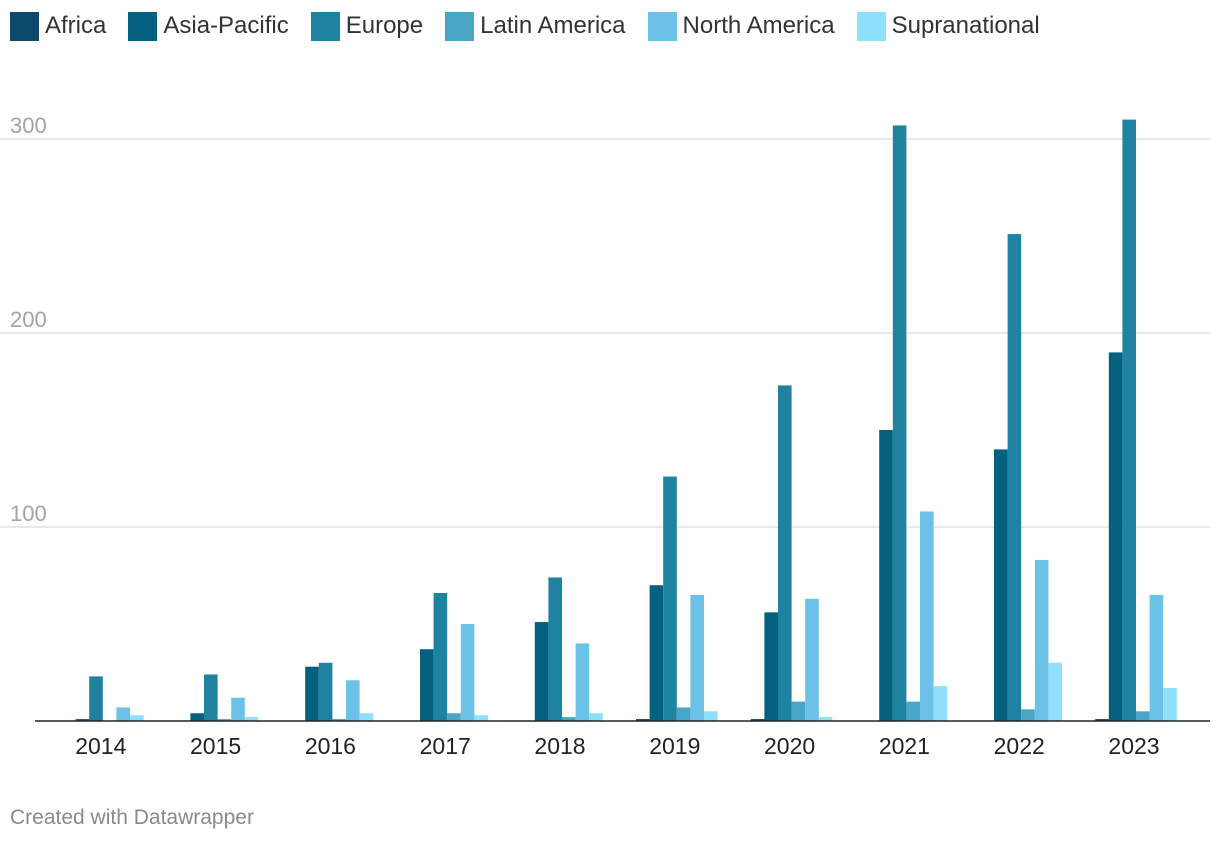 The width and height of the screenshot is (1220, 844). Describe the element at coordinates (656, 653) in the screenshot. I see `bar-2019-asia-pacific` at that location.